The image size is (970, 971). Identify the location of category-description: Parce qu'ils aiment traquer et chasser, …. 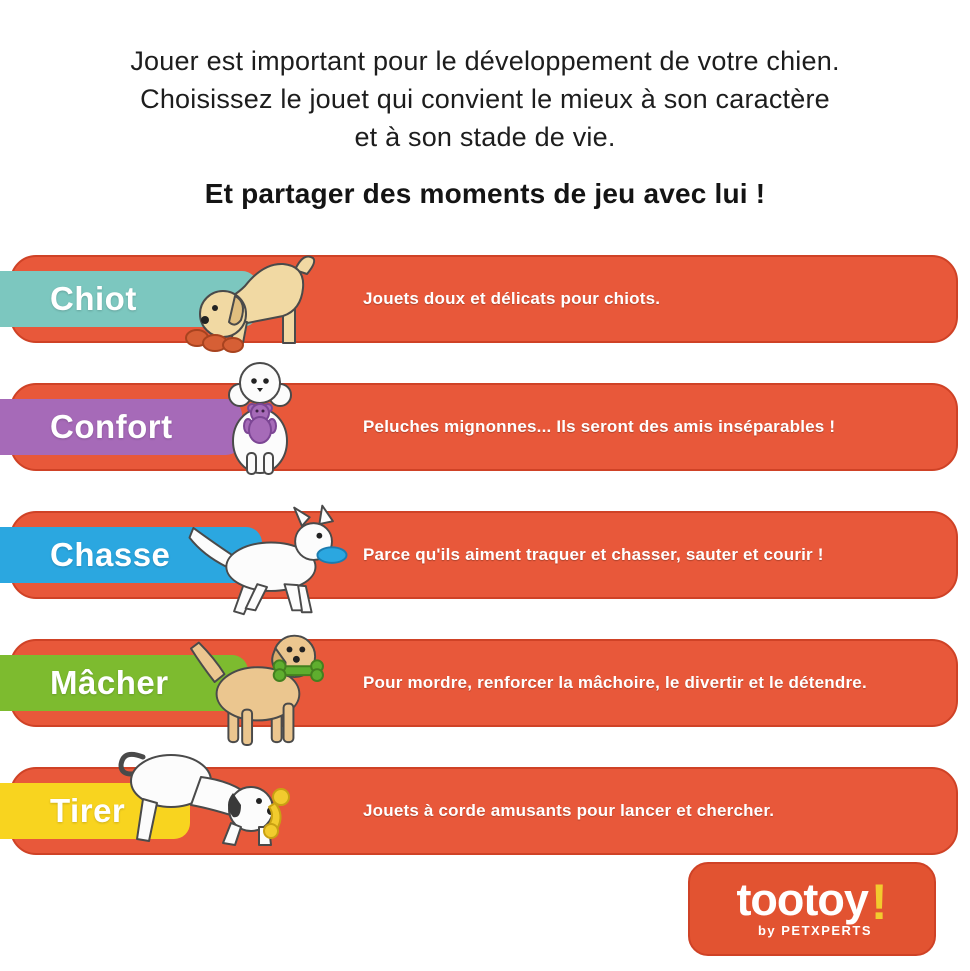
(593, 554).